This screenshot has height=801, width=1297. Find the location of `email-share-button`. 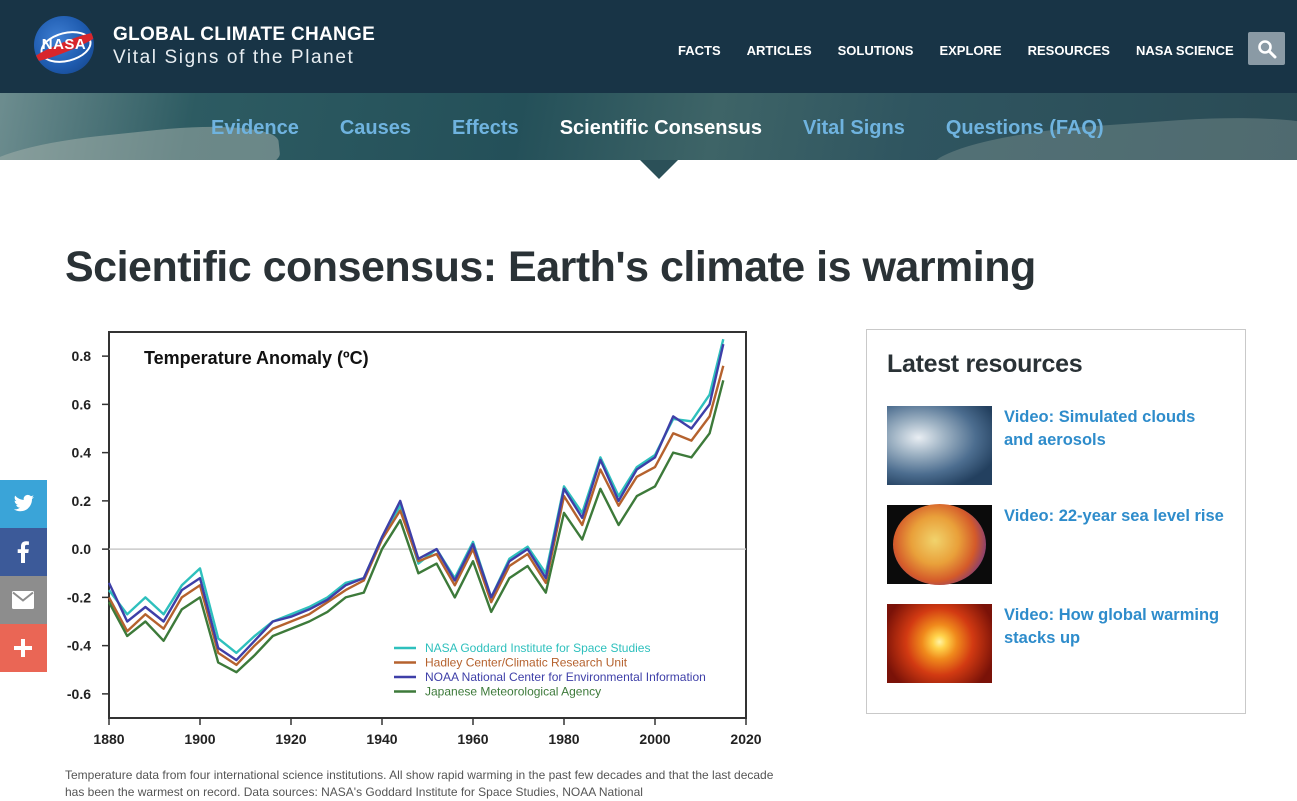

email-share-button is located at coordinates (23, 600).